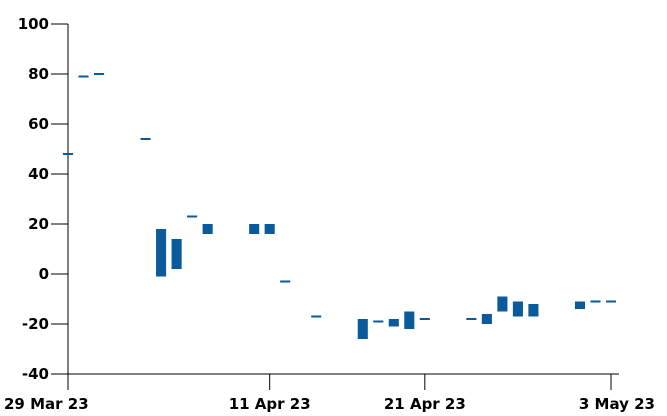 The image size is (667, 416). I want to click on y-tick-label: -20, so click(35, 324).